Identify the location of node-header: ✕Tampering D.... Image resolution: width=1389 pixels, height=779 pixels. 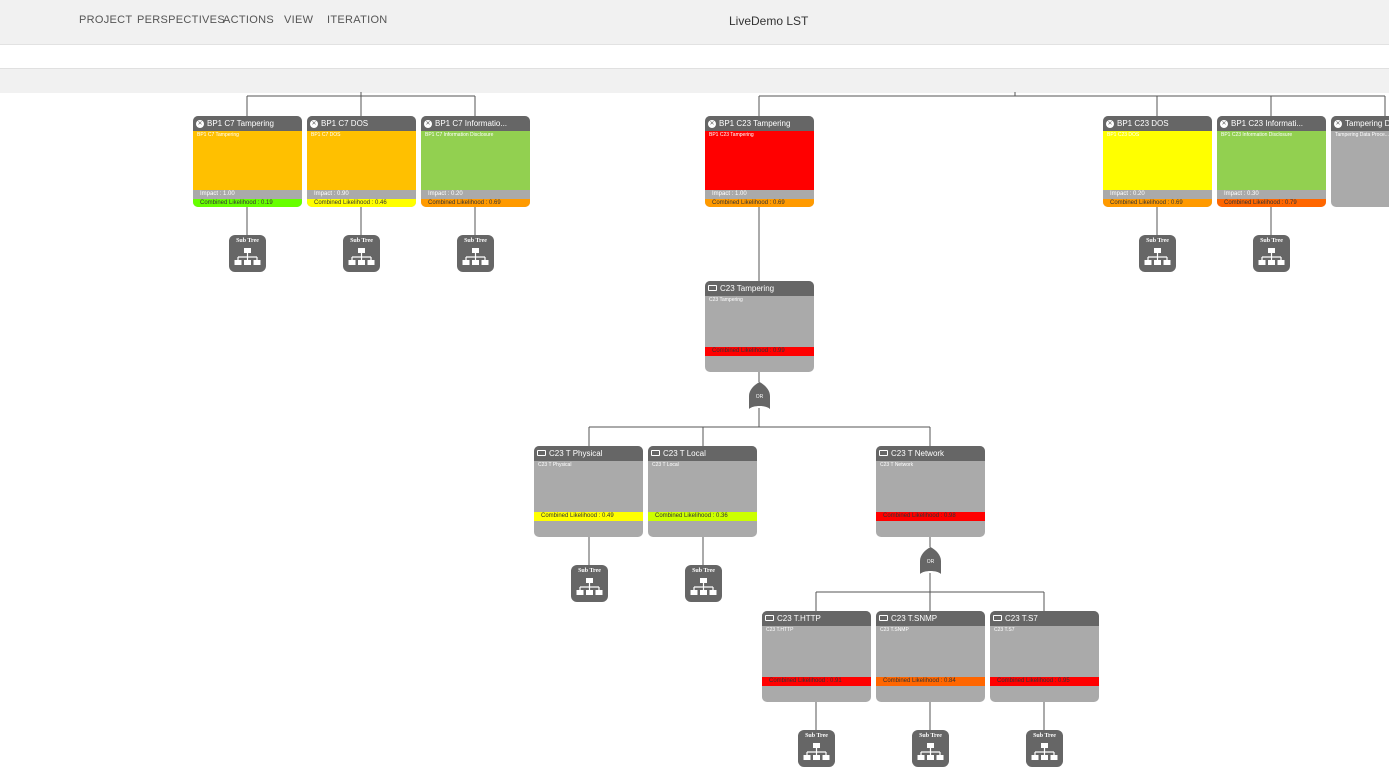
(1360, 123).